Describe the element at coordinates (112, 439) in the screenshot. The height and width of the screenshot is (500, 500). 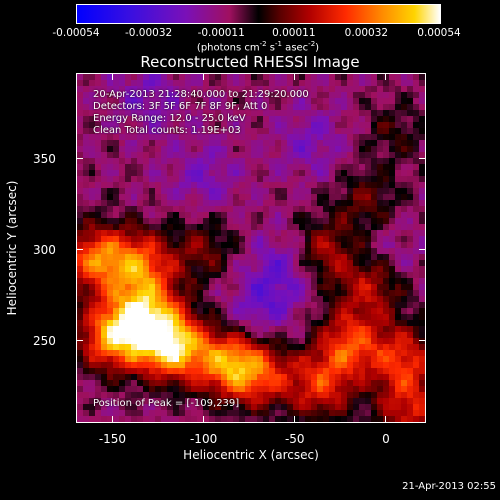
I see `x-tick-label: -150` at that location.